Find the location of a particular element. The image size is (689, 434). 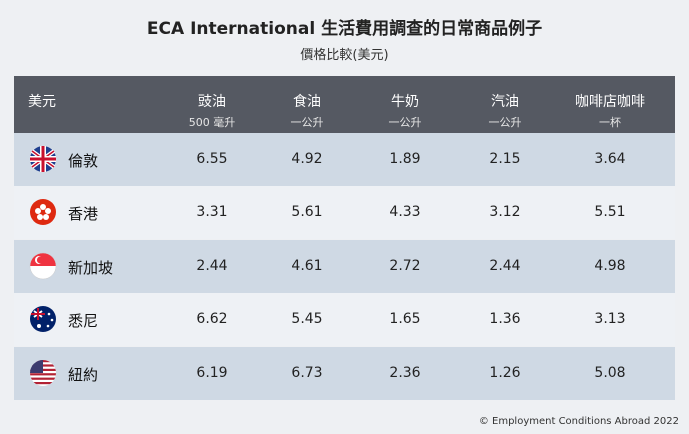

city-name: 紐約 is located at coordinates (83, 374).